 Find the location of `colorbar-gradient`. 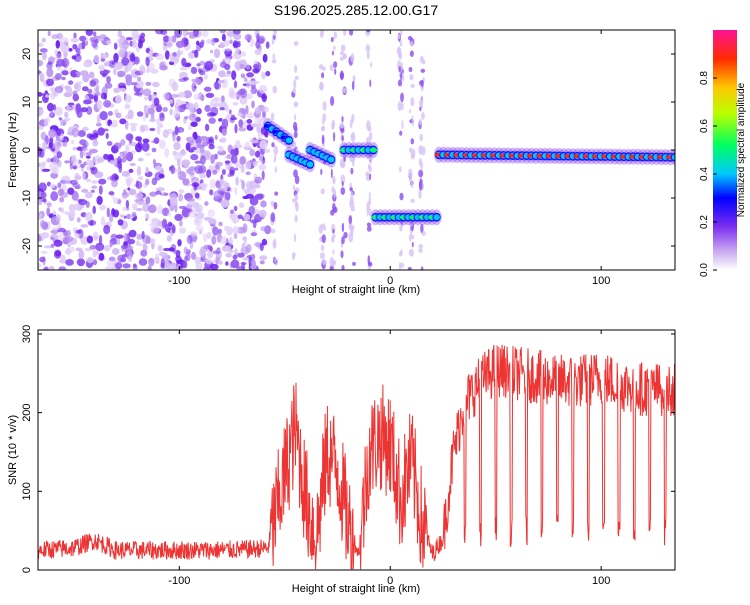

colorbar-gradient is located at coordinates (725, 150).